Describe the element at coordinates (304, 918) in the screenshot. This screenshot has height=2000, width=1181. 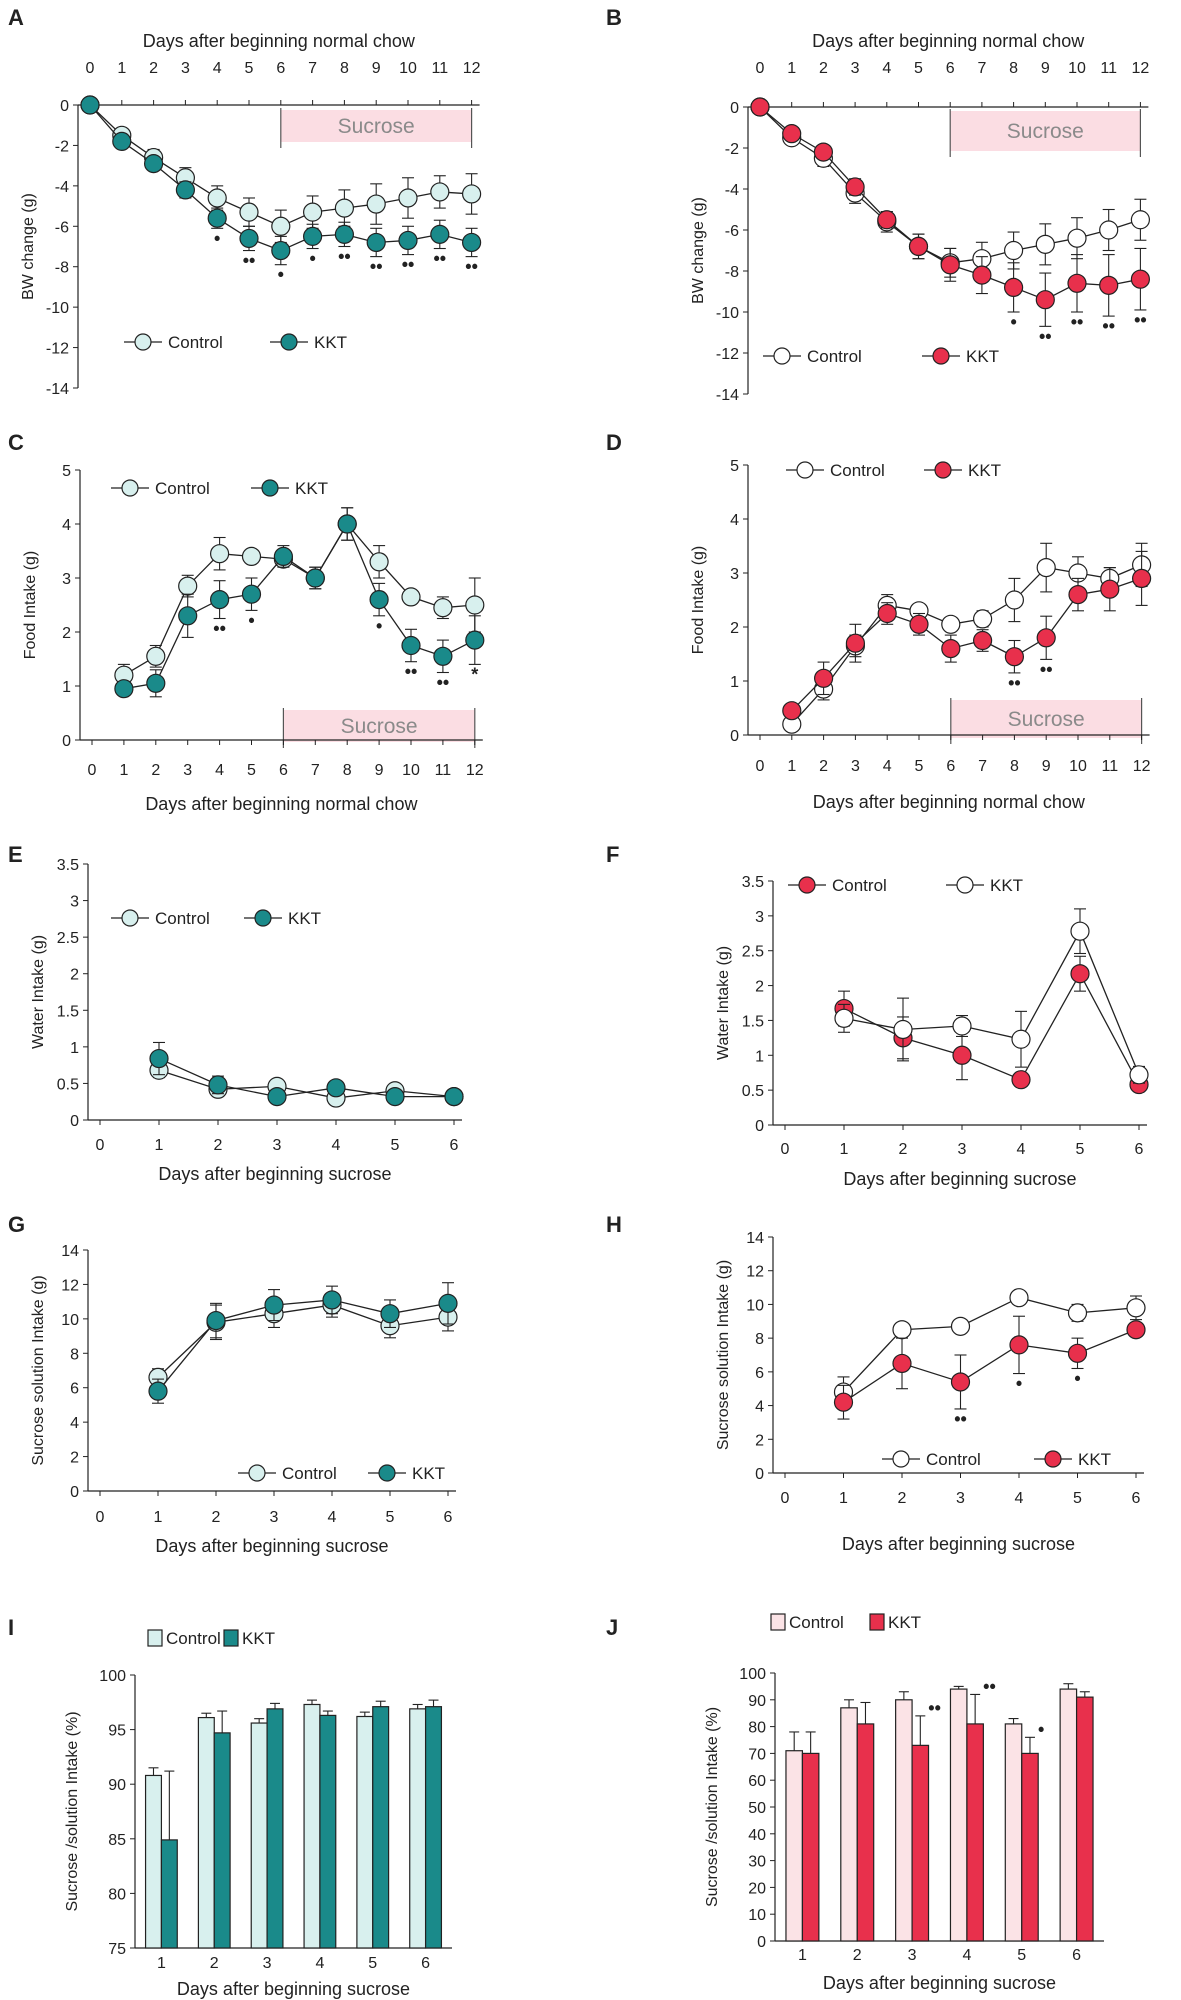
I see `legend-label-kkt: KKT` at that location.